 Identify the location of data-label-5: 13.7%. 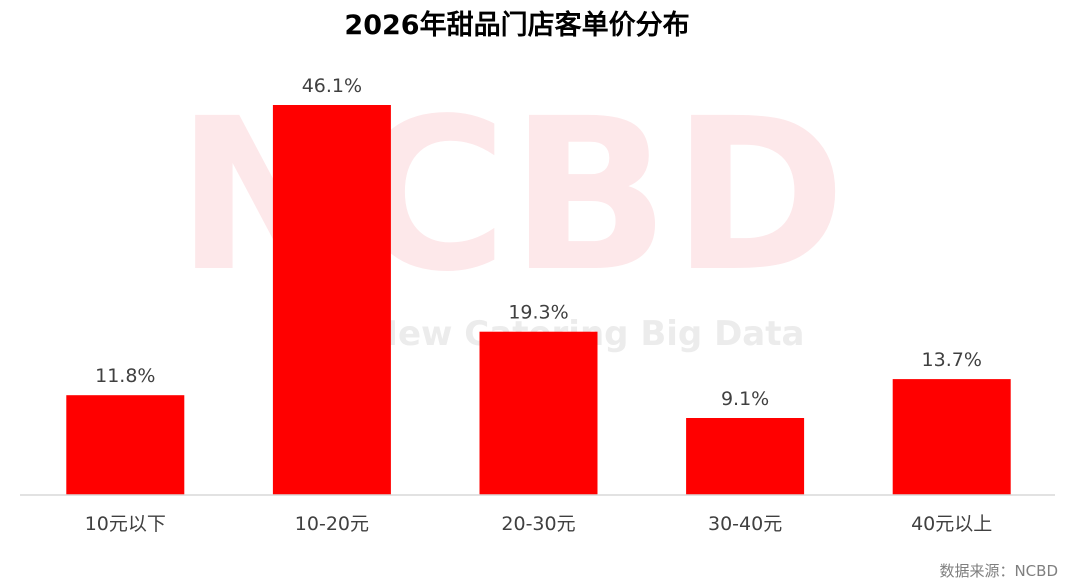
(952, 360).